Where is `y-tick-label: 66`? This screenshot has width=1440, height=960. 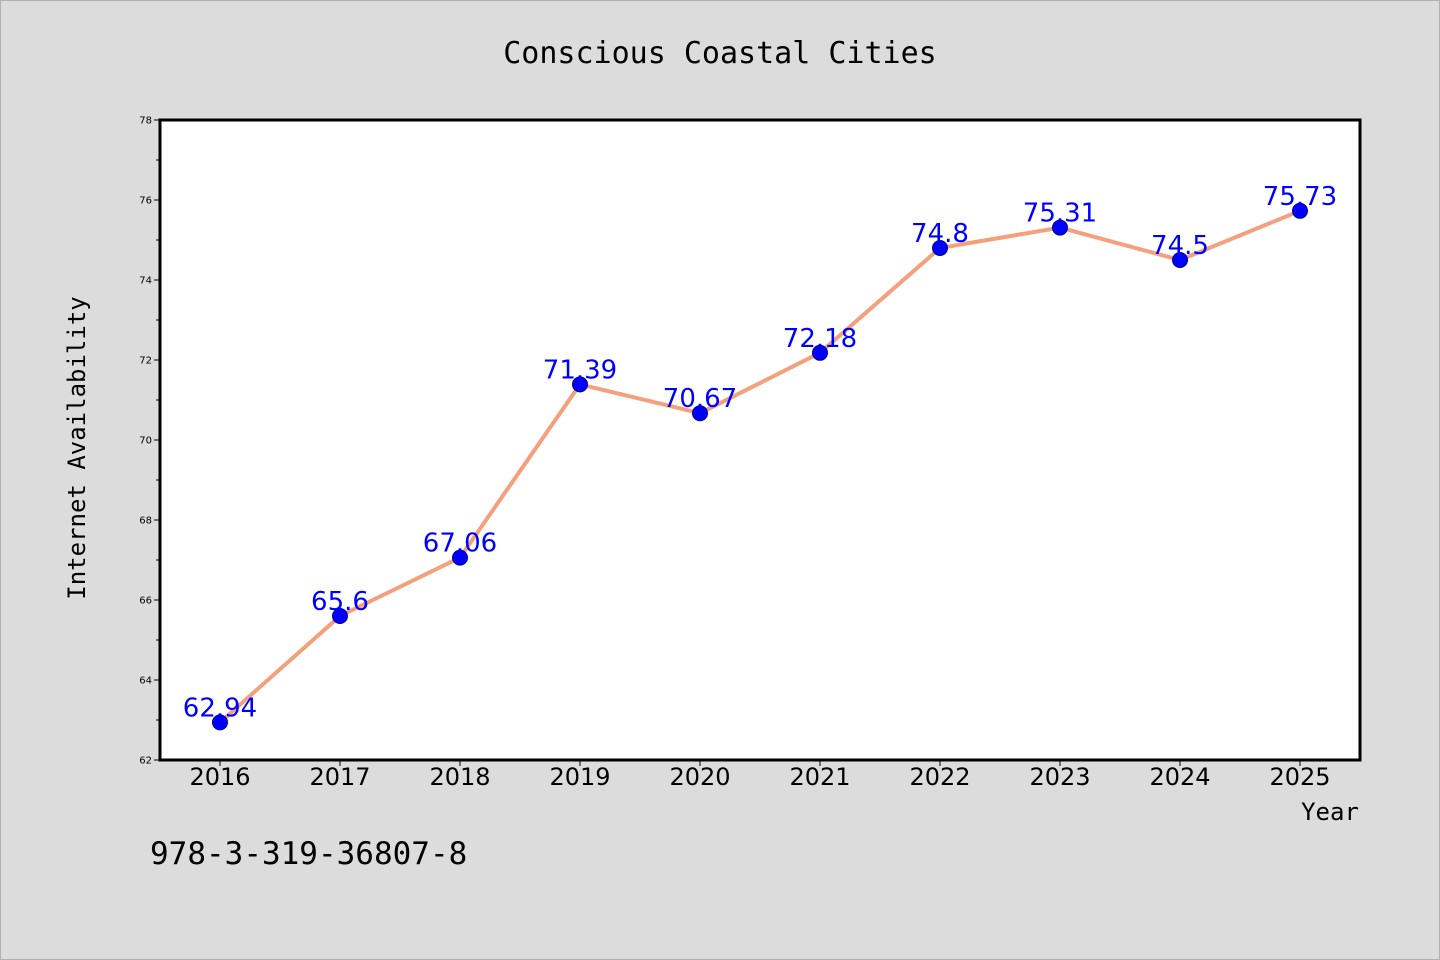
y-tick-label: 66 is located at coordinates (145, 601).